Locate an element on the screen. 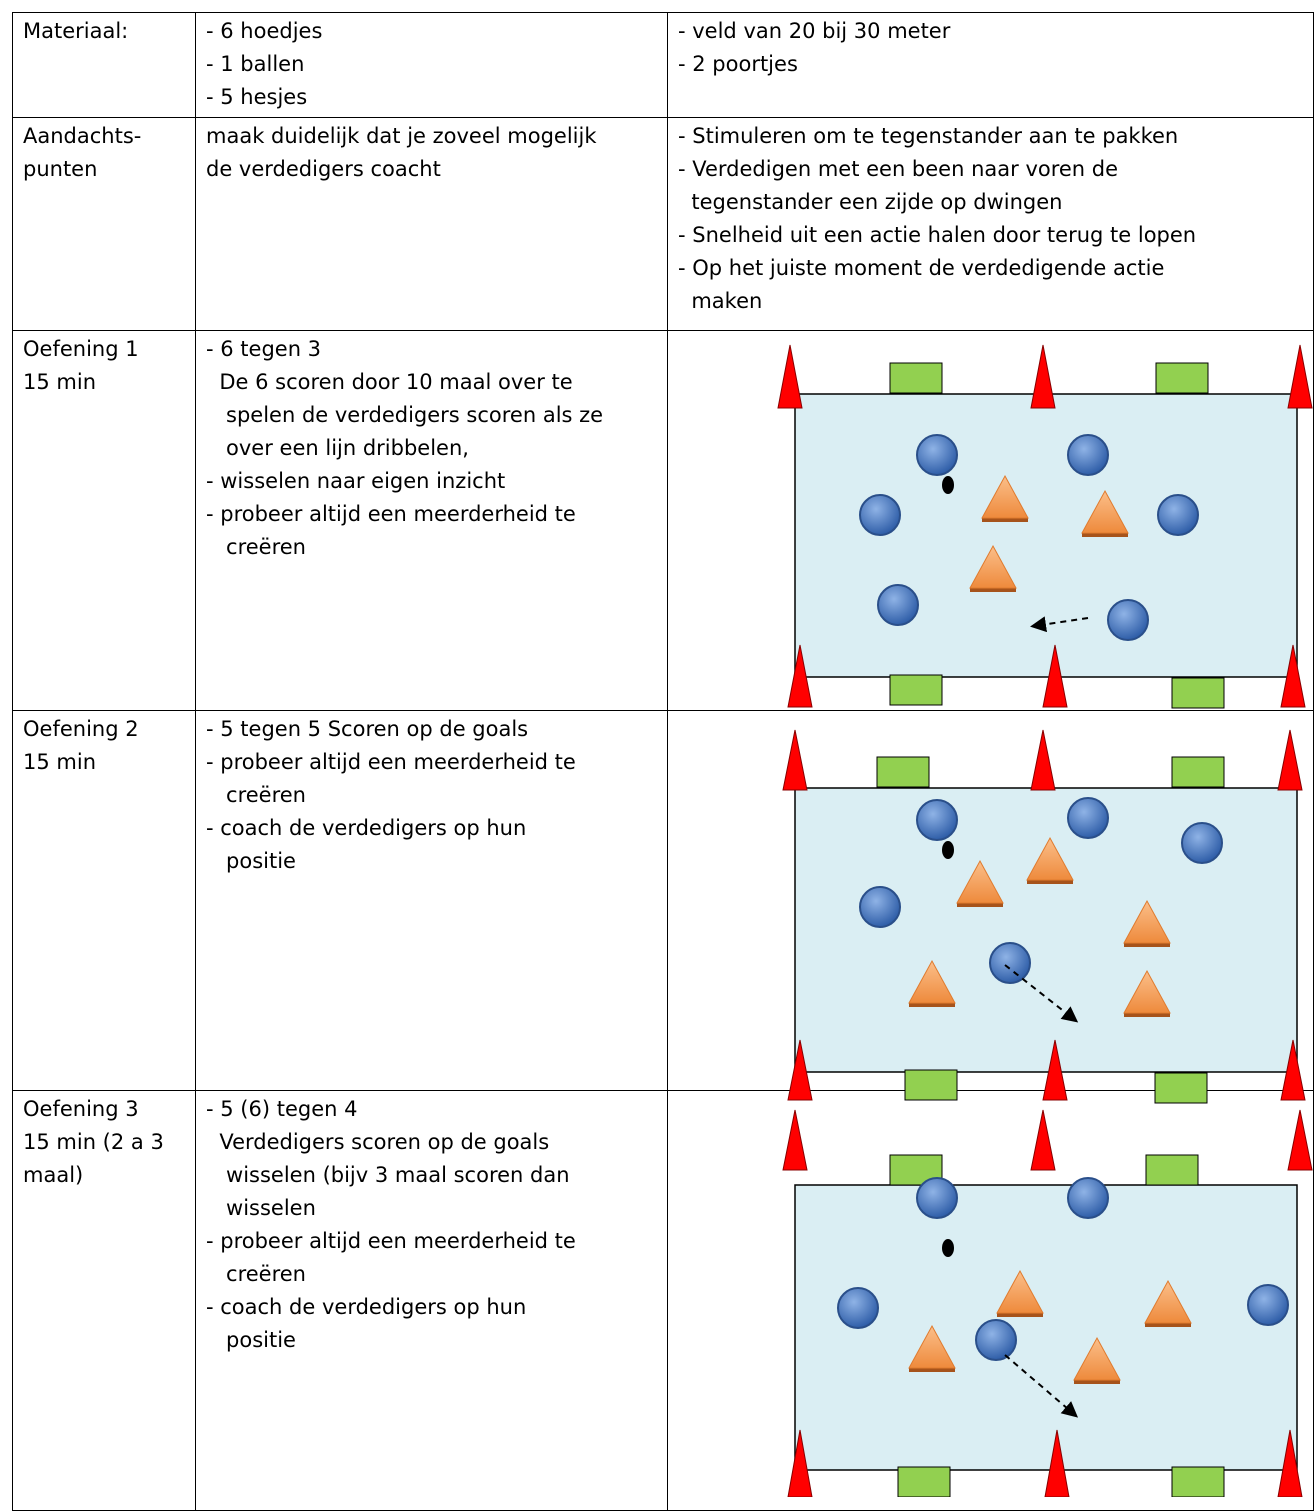  text-line: - wisselen naar eigen inzicht is located at coordinates (356, 481).